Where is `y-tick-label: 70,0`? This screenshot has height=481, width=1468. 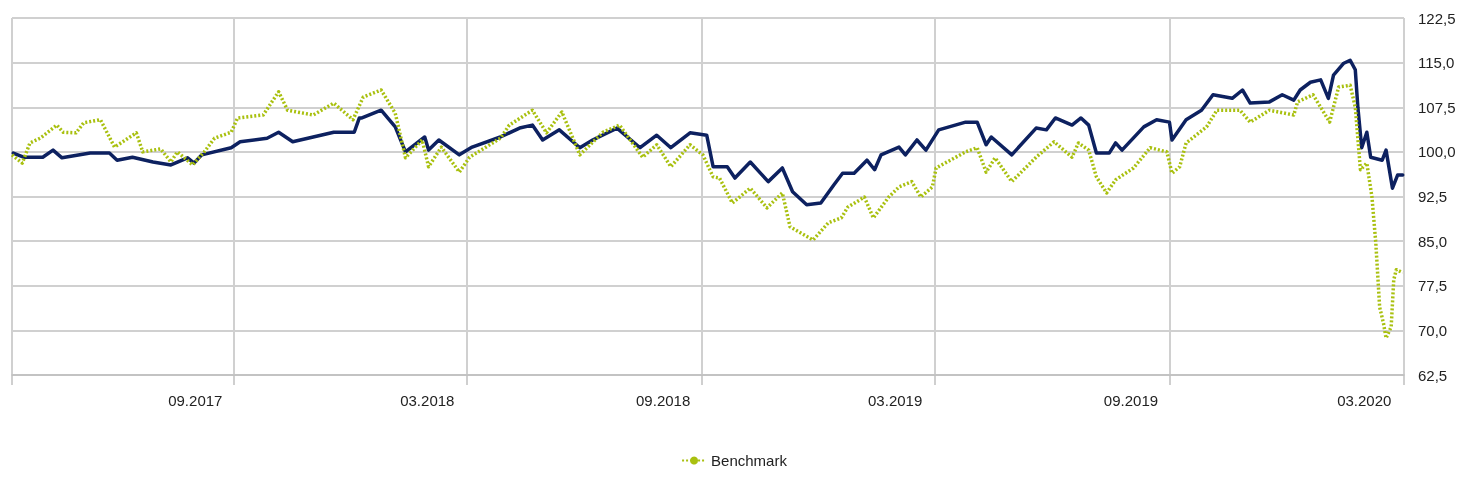
y-tick-label: 70,0 is located at coordinates (1433, 330).